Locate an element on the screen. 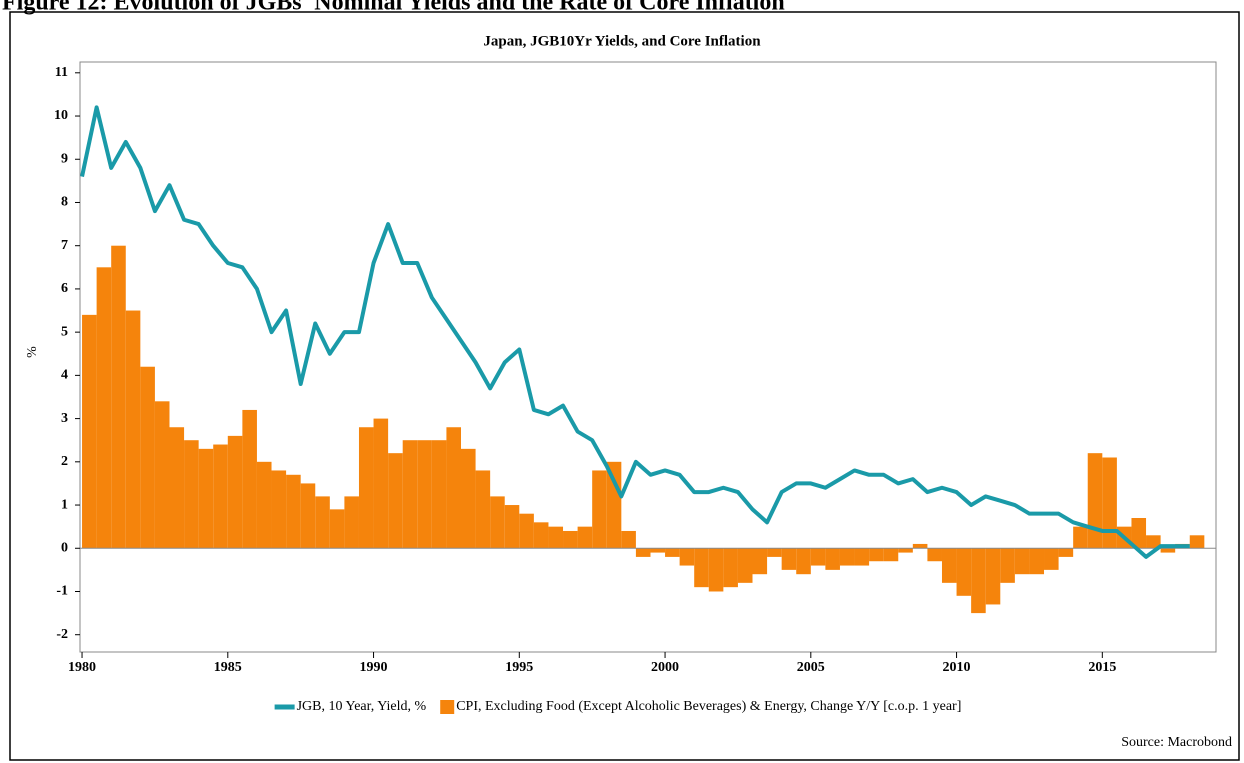  legend-label: JGB, 10 Year, Yield, % is located at coordinates (362, 706).